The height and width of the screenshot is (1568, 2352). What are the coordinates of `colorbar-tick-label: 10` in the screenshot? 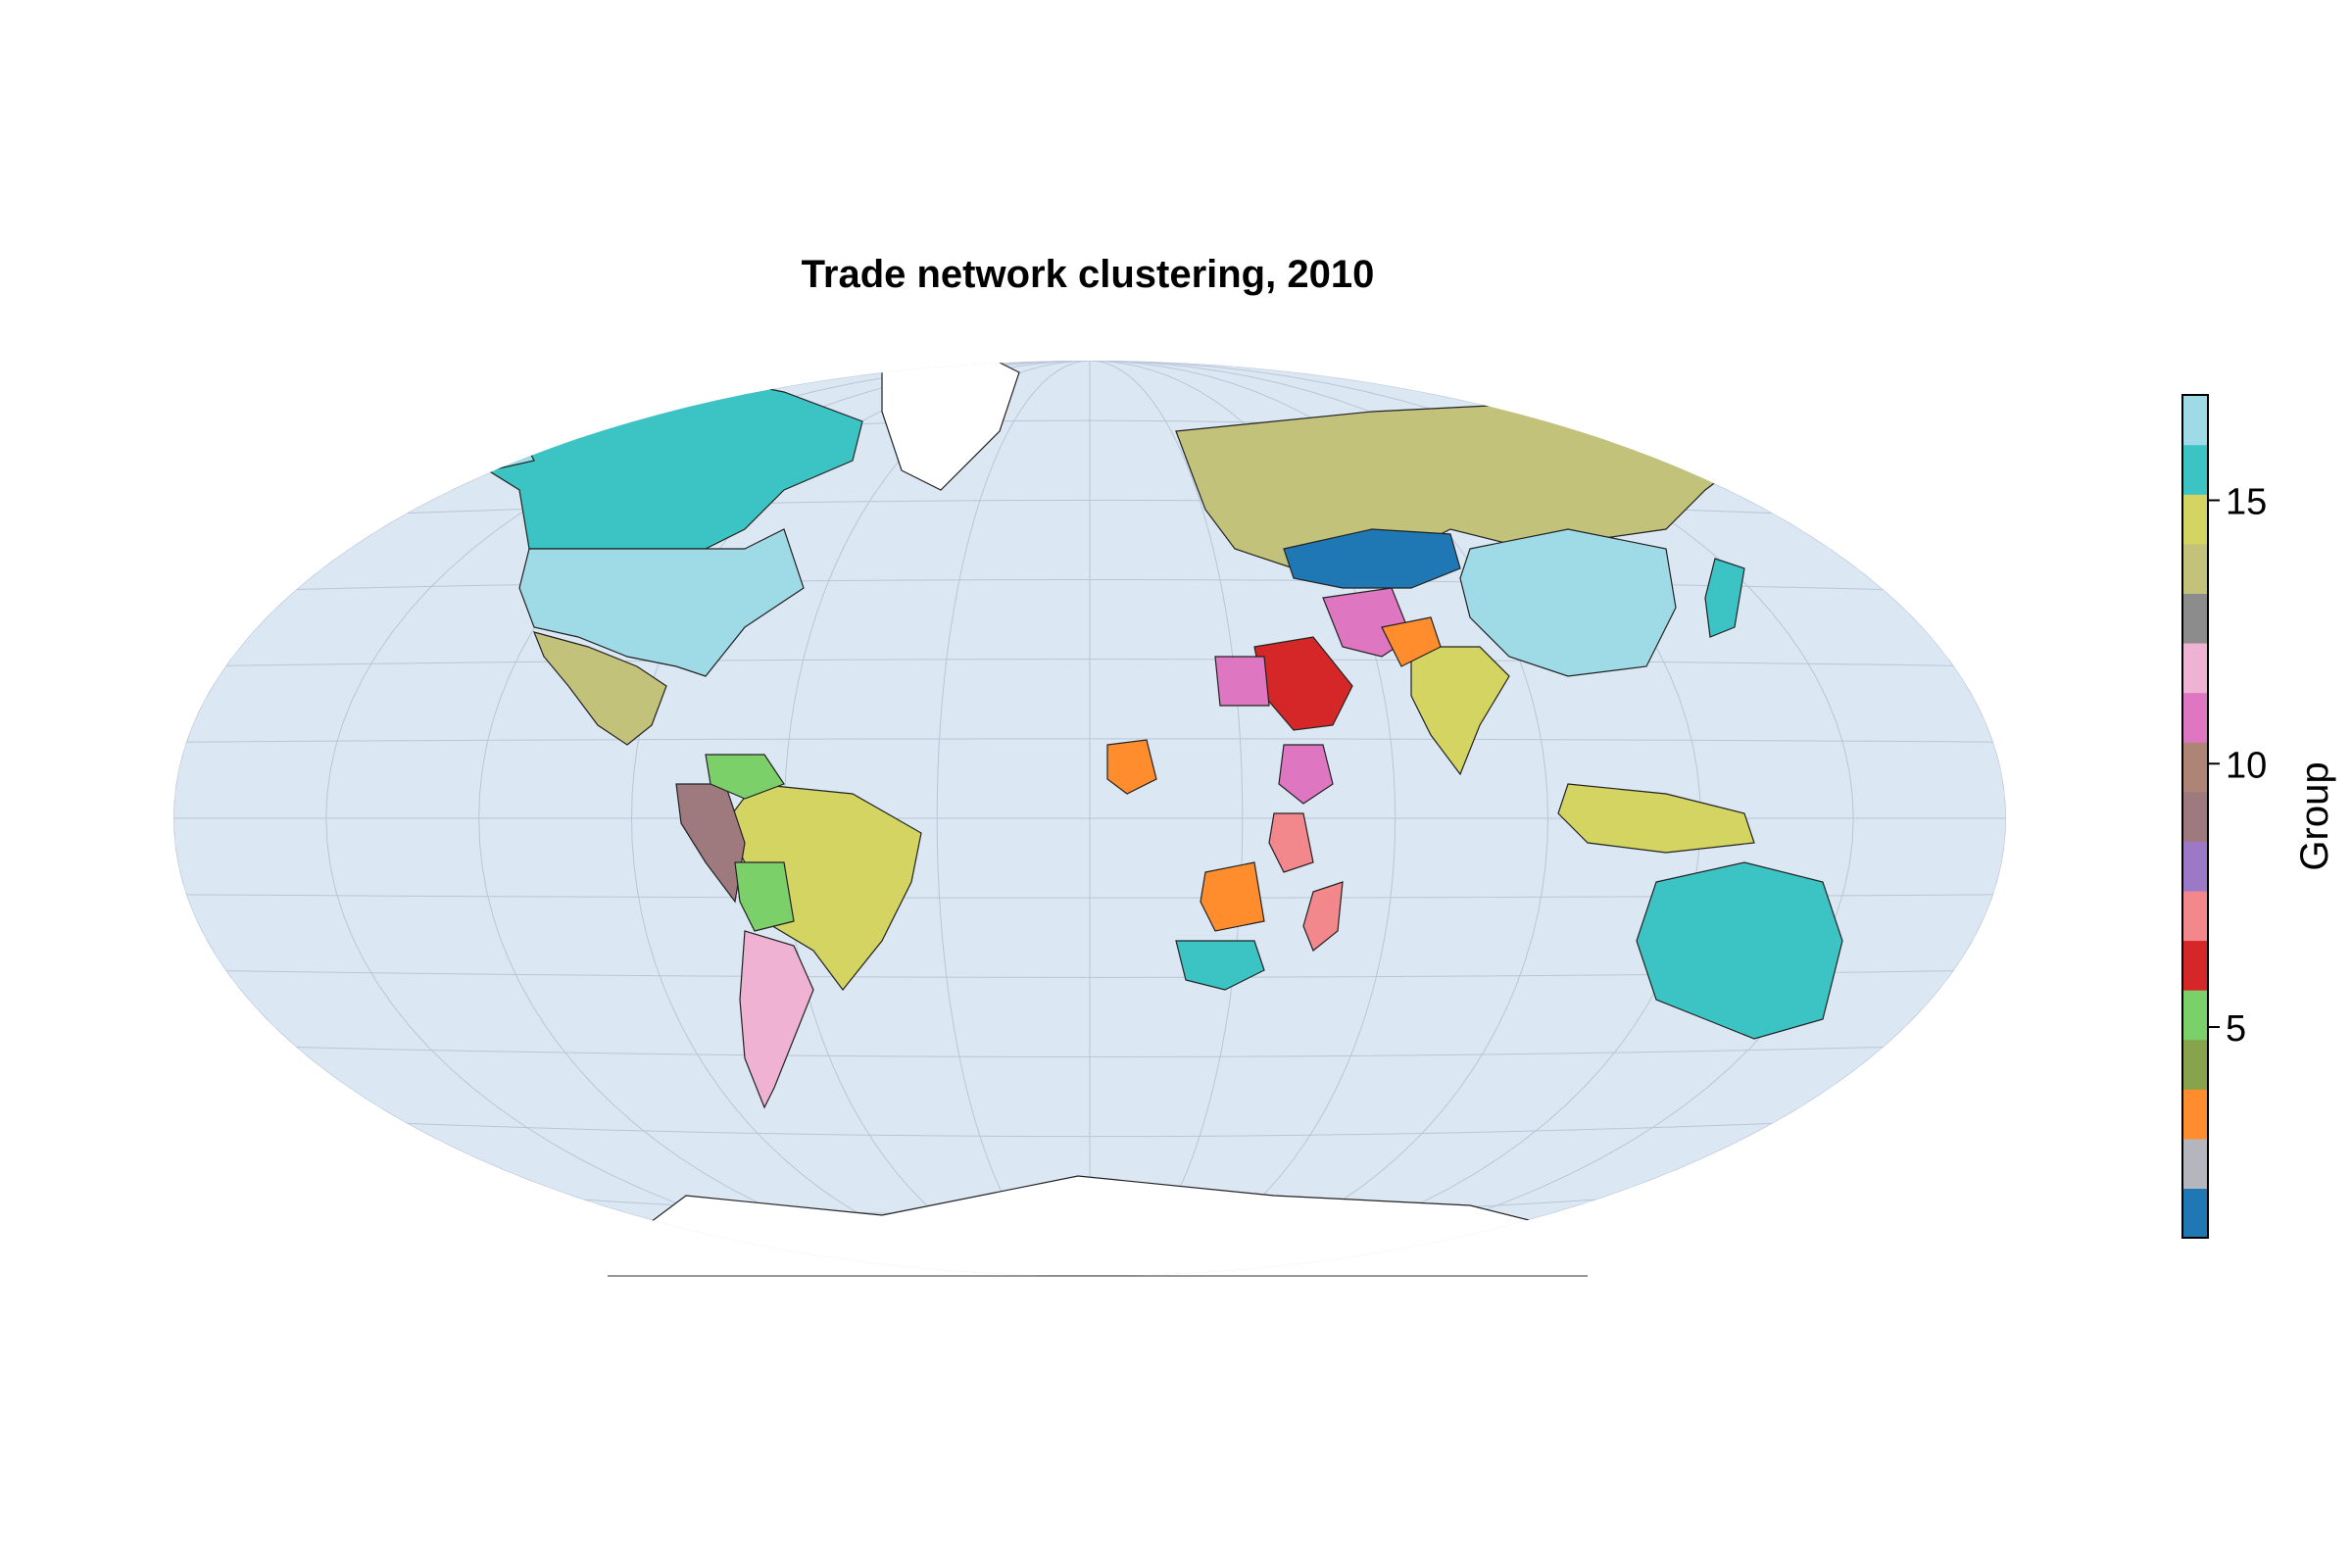 It's located at (2246, 765).